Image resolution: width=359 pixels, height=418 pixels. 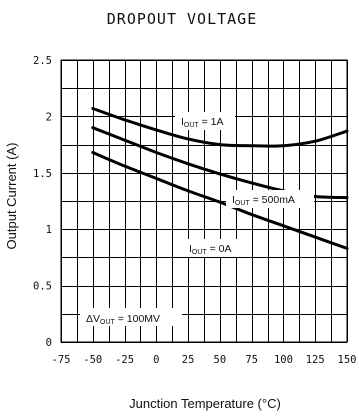 I want to click on y-tick-label: 0, so click(x=49, y=343).